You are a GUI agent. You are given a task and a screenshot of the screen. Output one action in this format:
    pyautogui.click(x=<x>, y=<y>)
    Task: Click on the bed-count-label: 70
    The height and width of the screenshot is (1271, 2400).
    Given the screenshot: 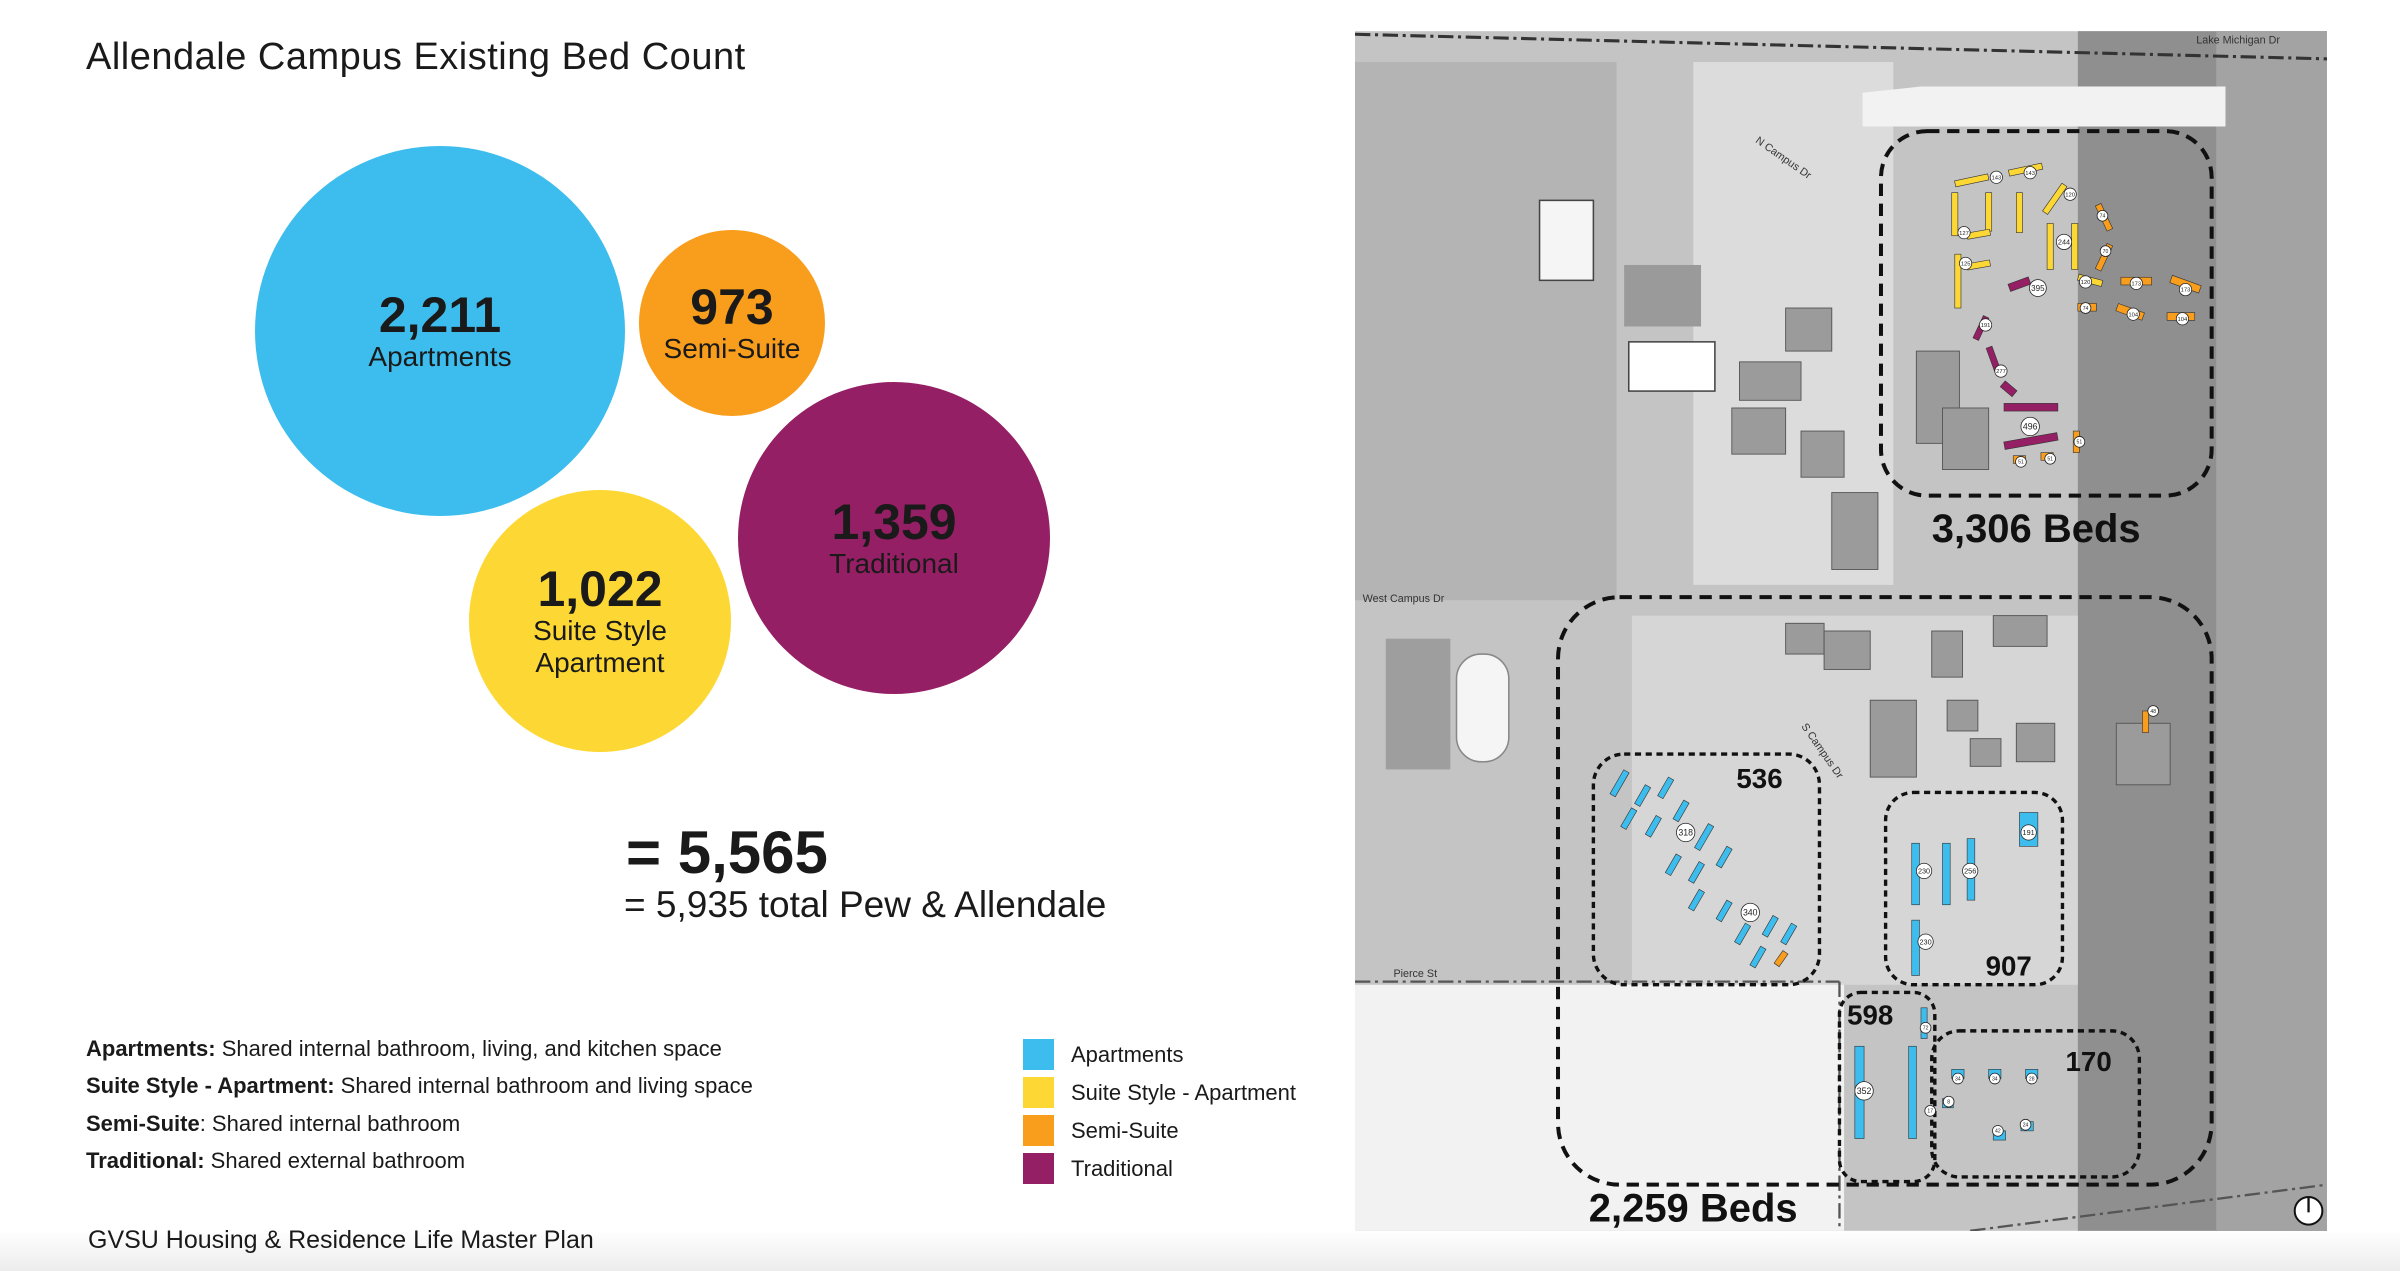 What is the action you would take?
    pyautogui.click(x=2106, y=252)
    